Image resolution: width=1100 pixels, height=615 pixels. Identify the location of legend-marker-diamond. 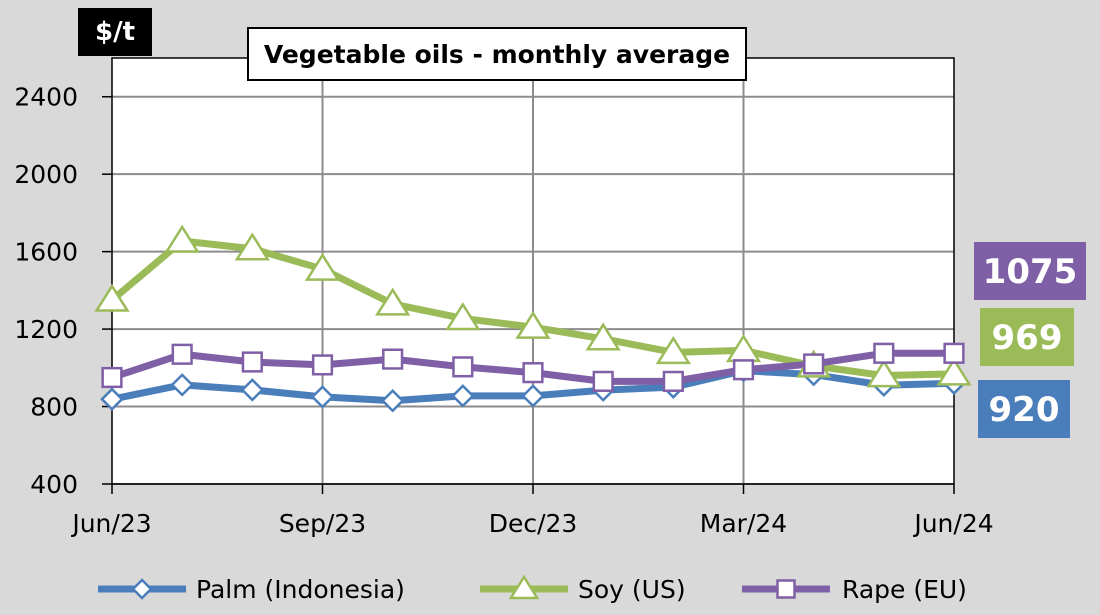
(142, 589).